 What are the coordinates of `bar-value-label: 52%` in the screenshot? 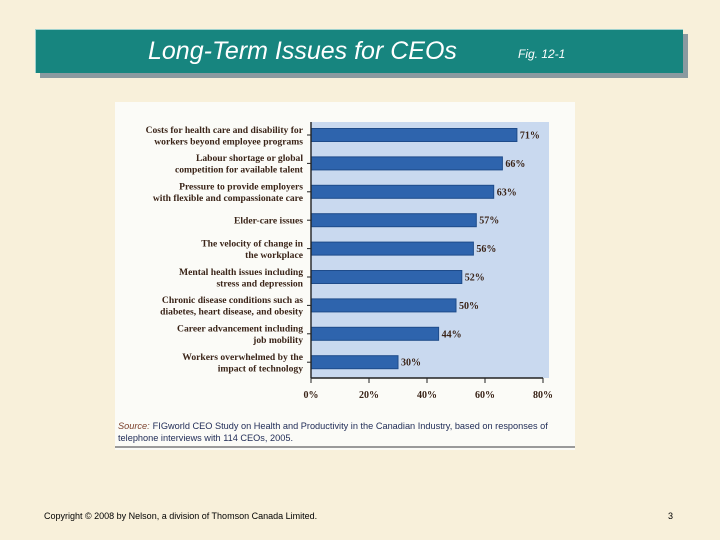 It's located at (475, 278).